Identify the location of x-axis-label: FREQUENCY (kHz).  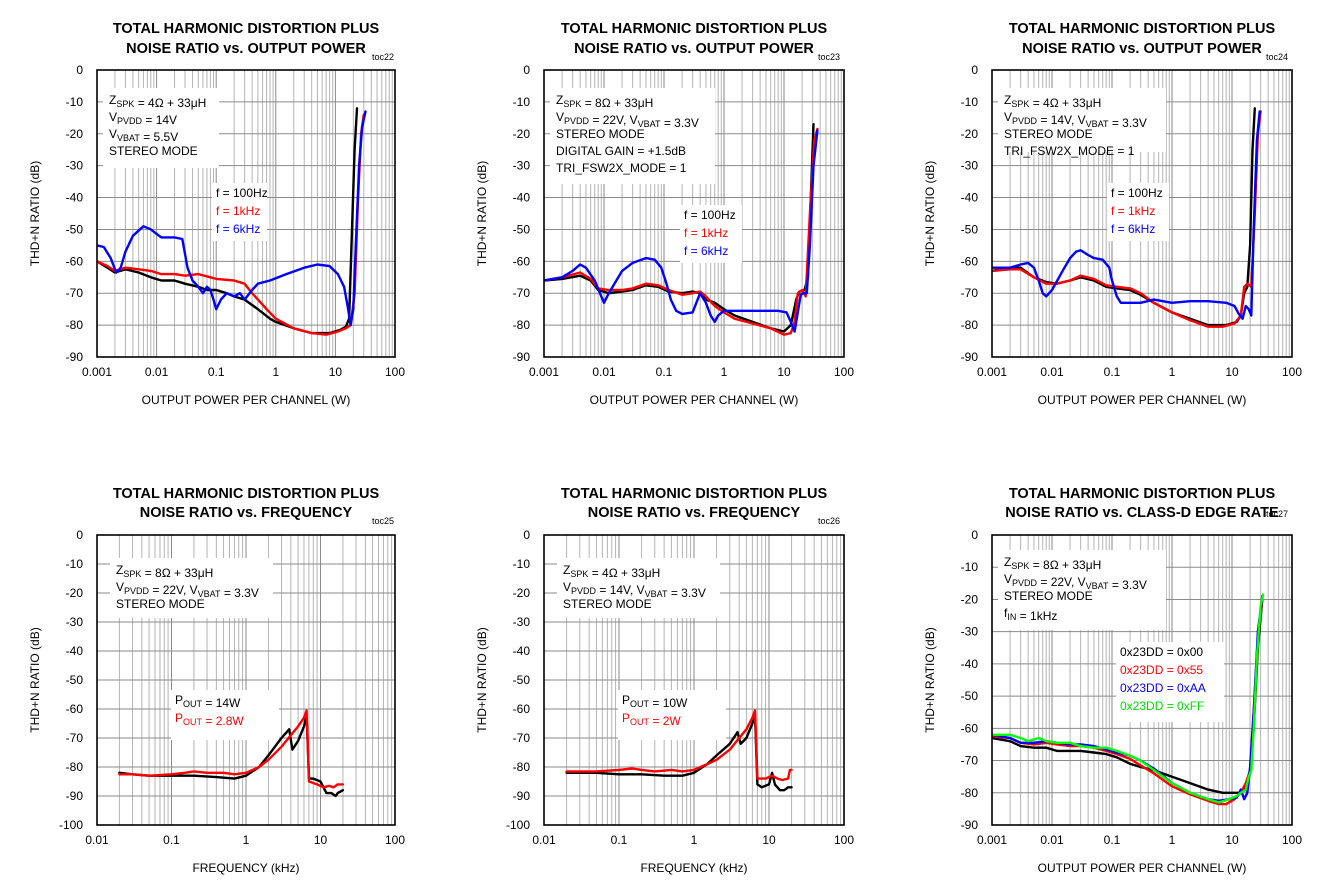
(693, 868).